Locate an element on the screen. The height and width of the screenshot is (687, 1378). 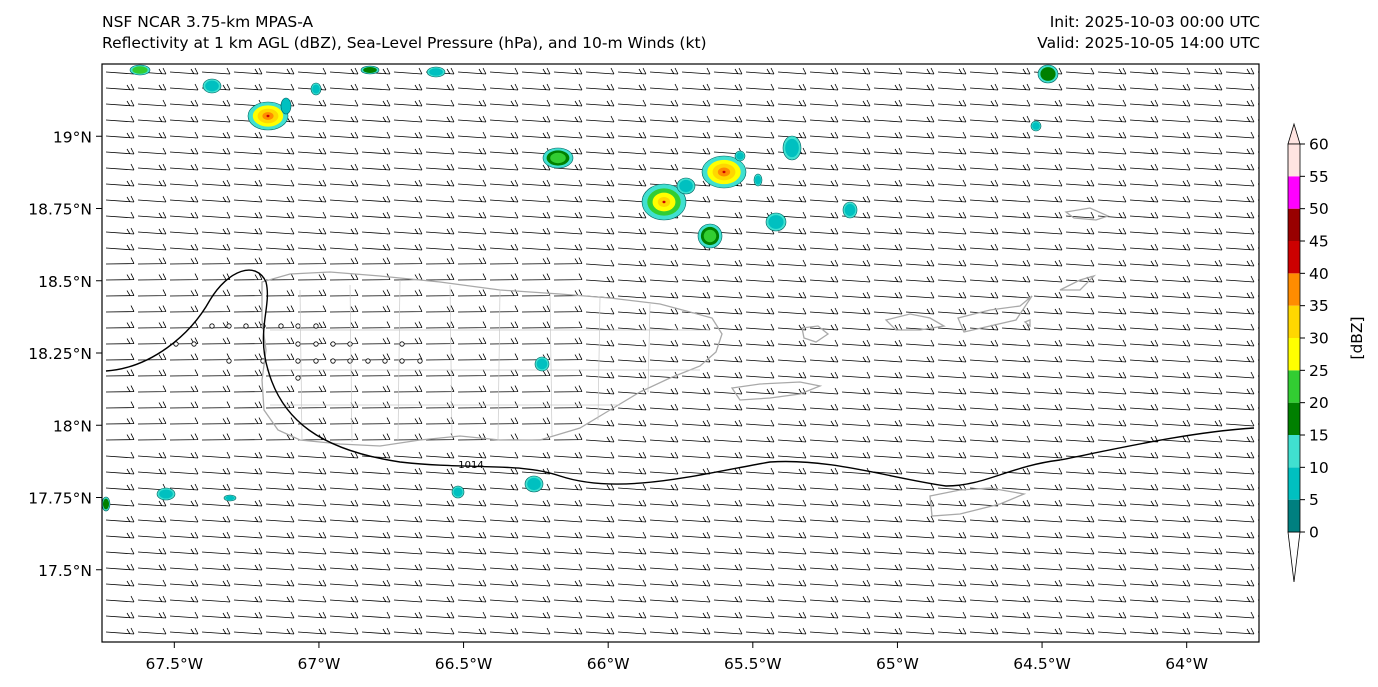
lon-tick-label: 65.5°W is located at coordinates (753, 664).